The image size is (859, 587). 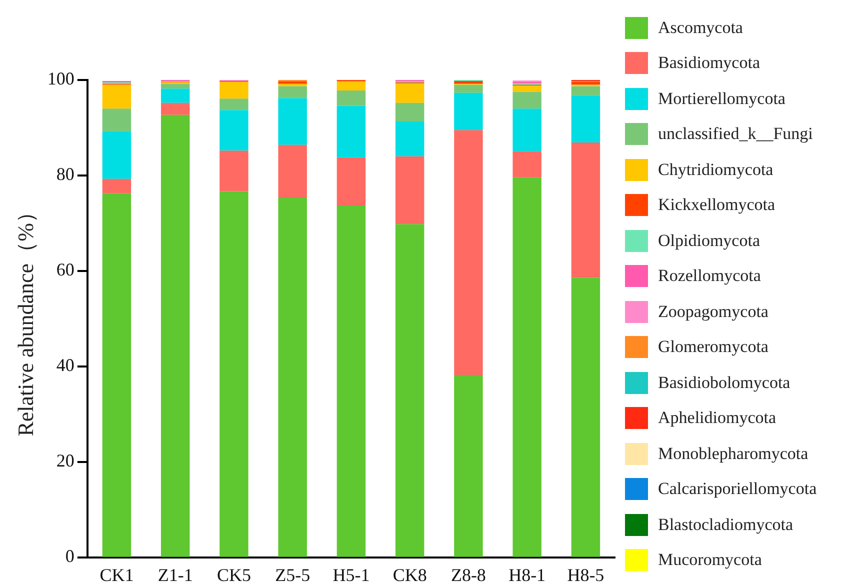 I want to click on y-tick-label: 60, so click(x=65, y=270).